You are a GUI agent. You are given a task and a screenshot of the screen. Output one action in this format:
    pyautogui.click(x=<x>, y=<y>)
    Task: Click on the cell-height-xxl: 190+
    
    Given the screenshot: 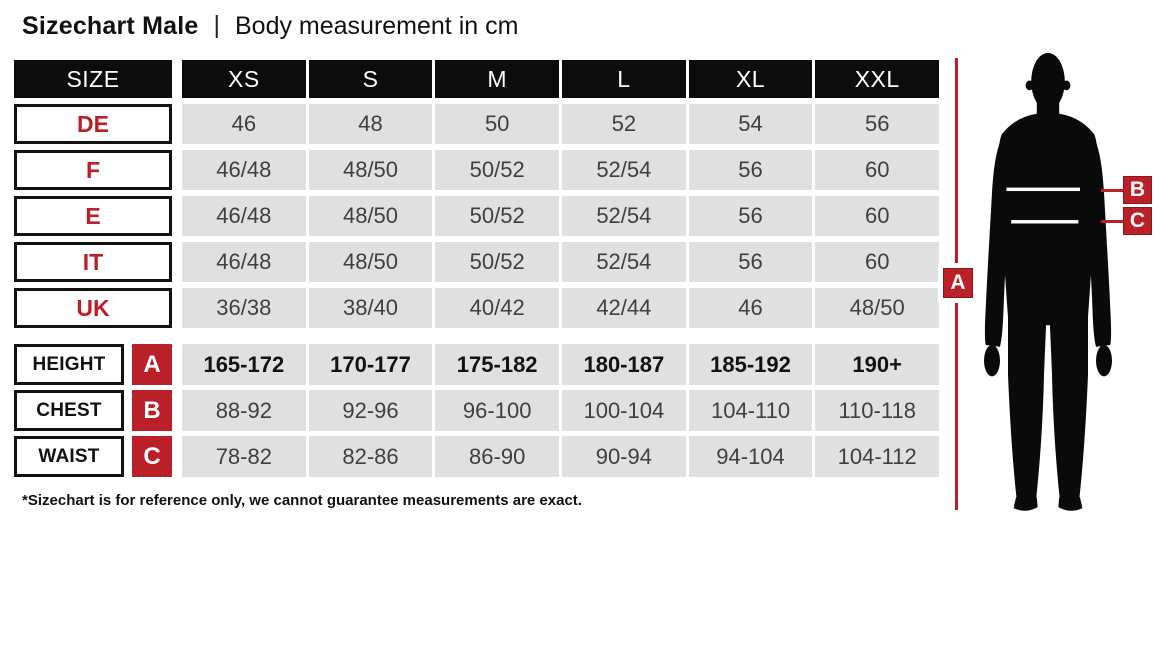 What is the action you would take?
    pyautogui.click(x=877, y=364)
    